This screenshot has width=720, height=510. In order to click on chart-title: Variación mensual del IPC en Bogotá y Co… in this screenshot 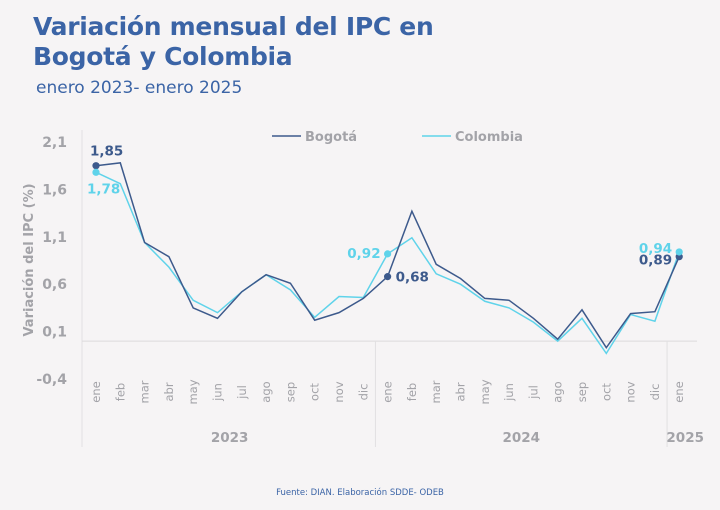, I will do `click(233, 42)`.